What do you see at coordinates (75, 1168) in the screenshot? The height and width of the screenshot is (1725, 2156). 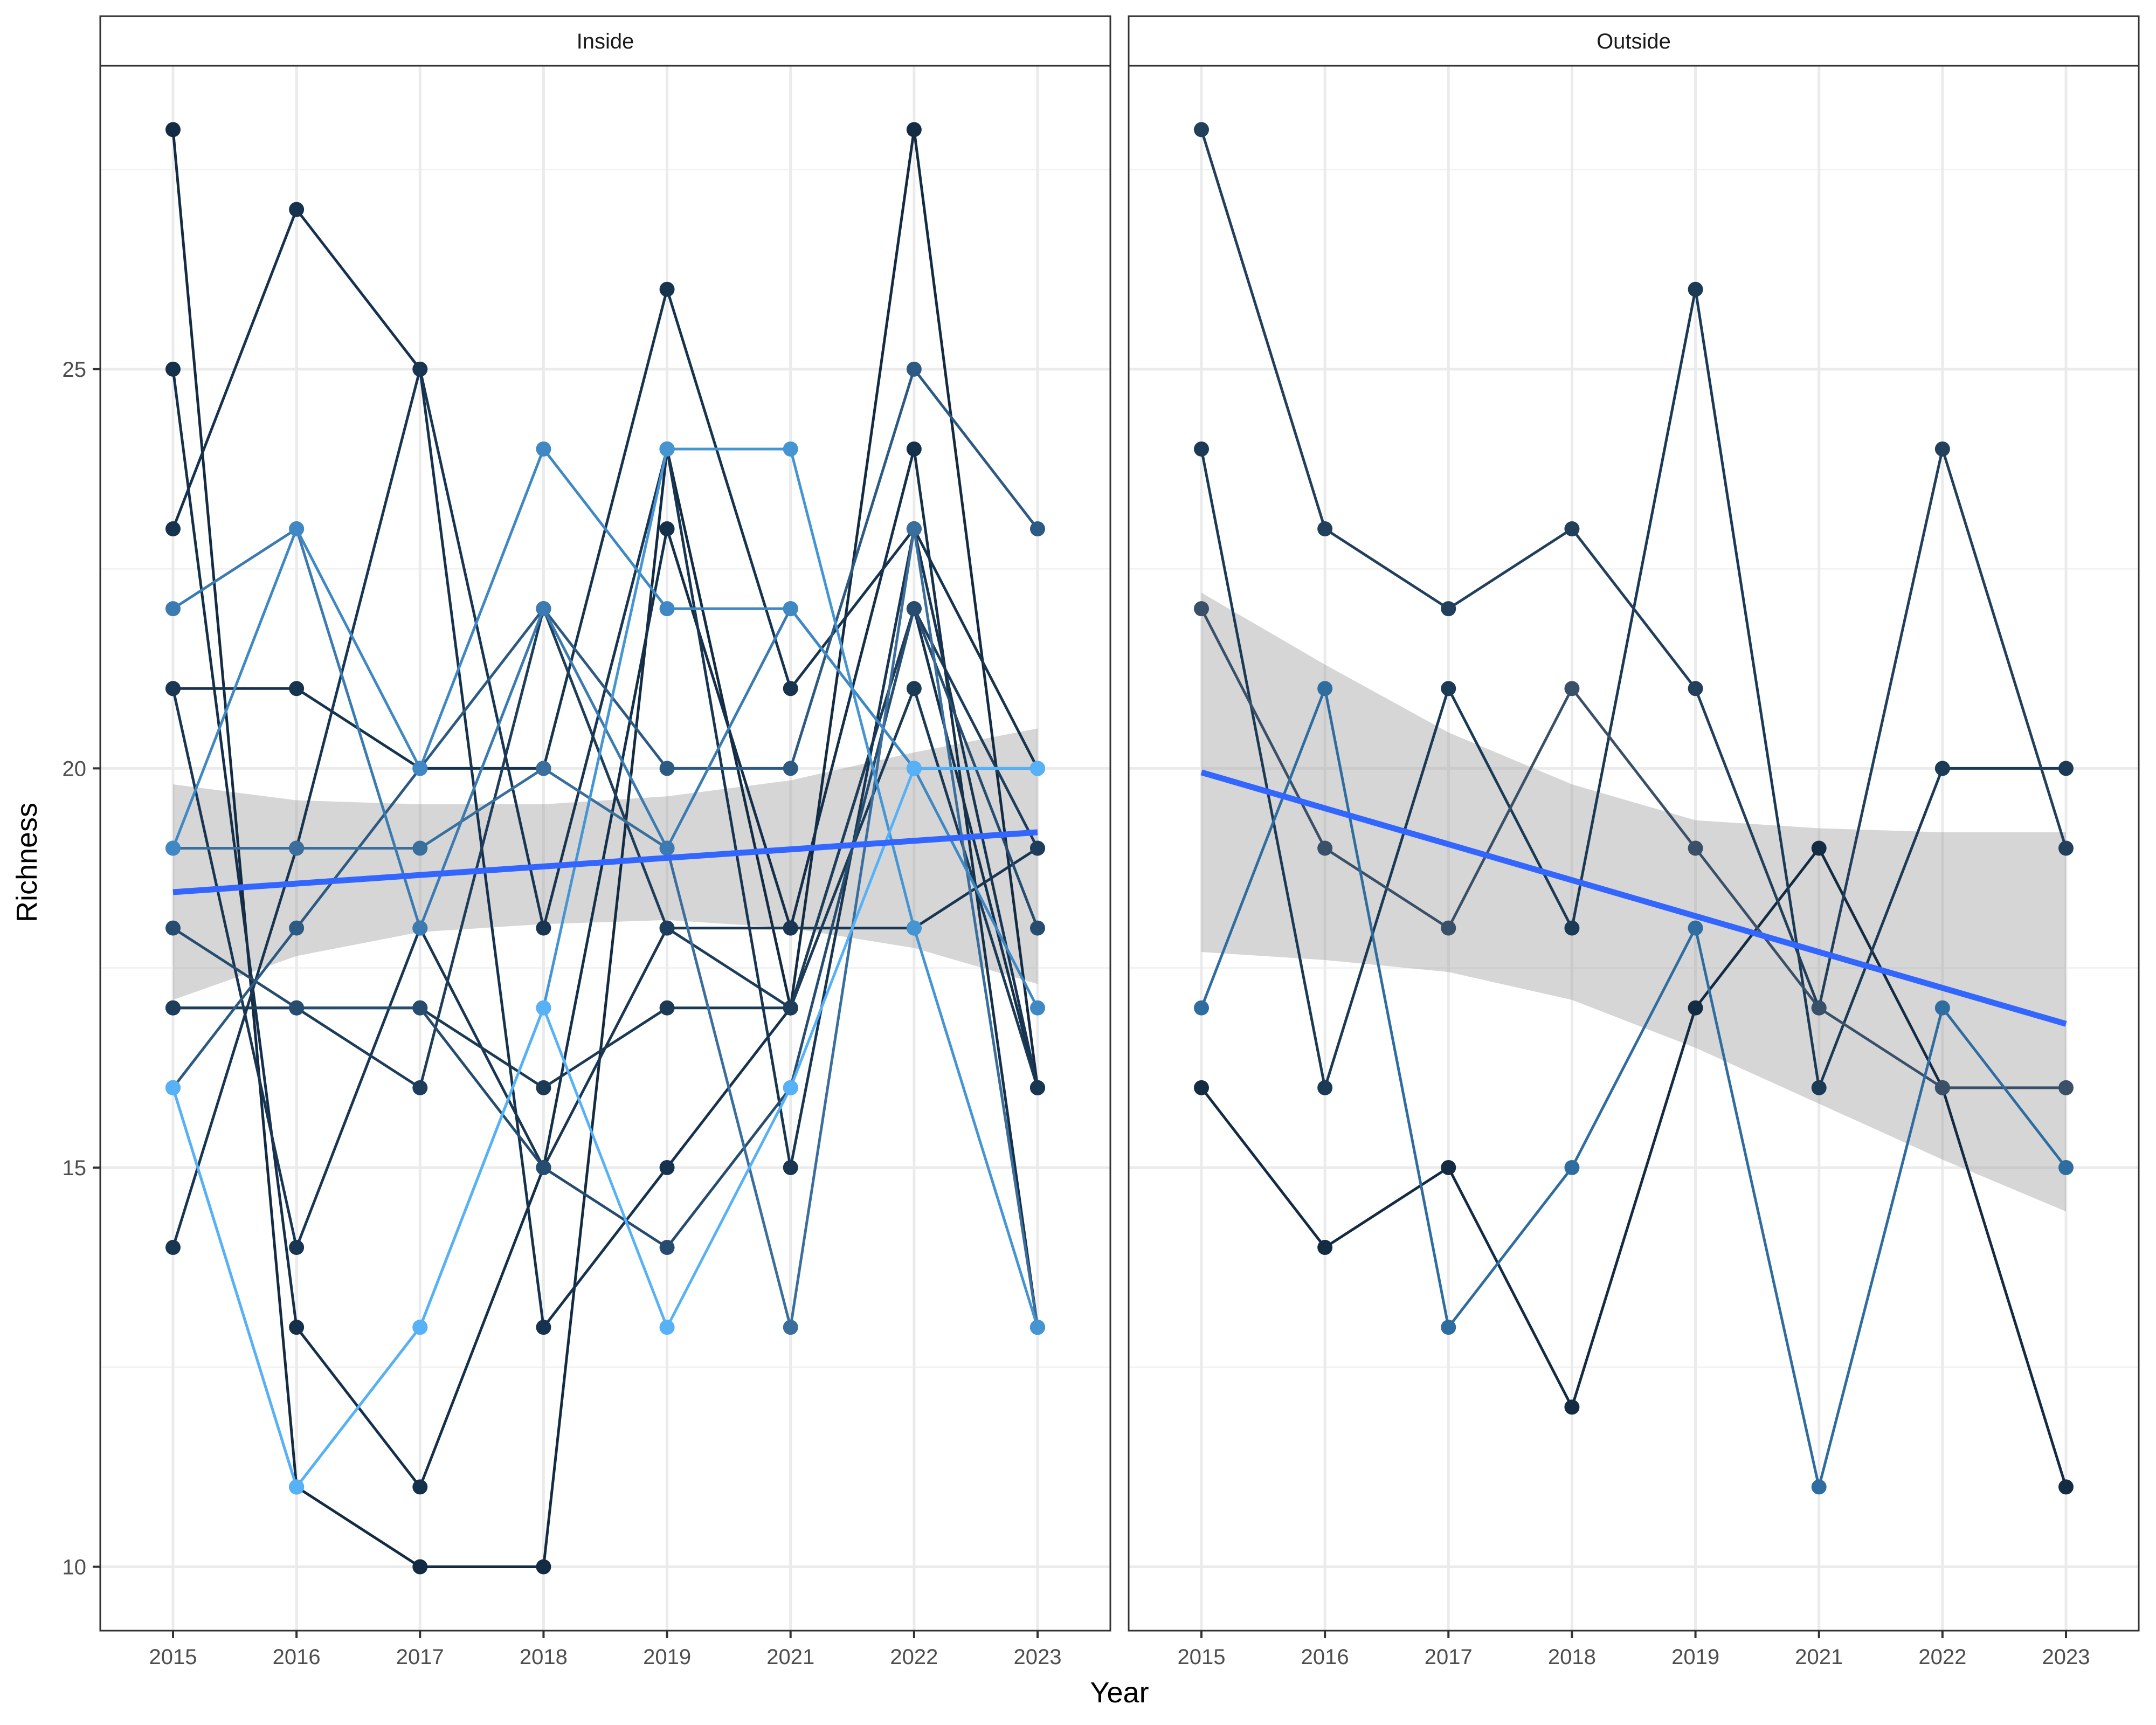 I see `y-tick-label: 15` at bounding box center [75, 1168].